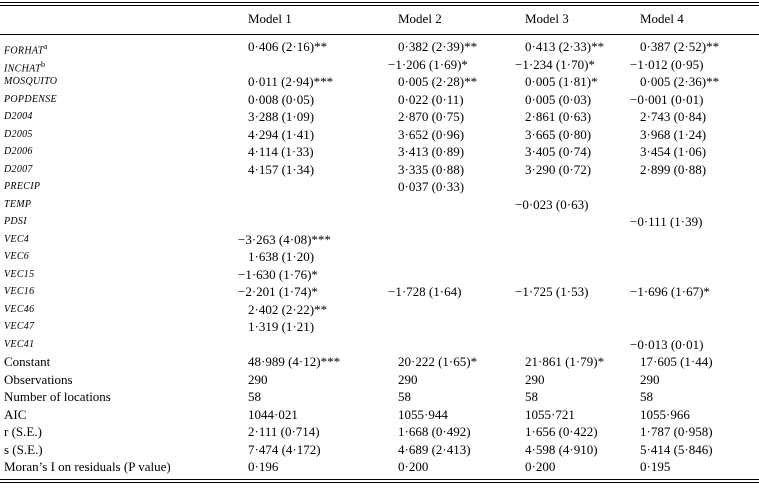  Describe the element at coordinates (431, 134) in the screenshot. I see `table-cell: 3·652 (0·96)` at that location.